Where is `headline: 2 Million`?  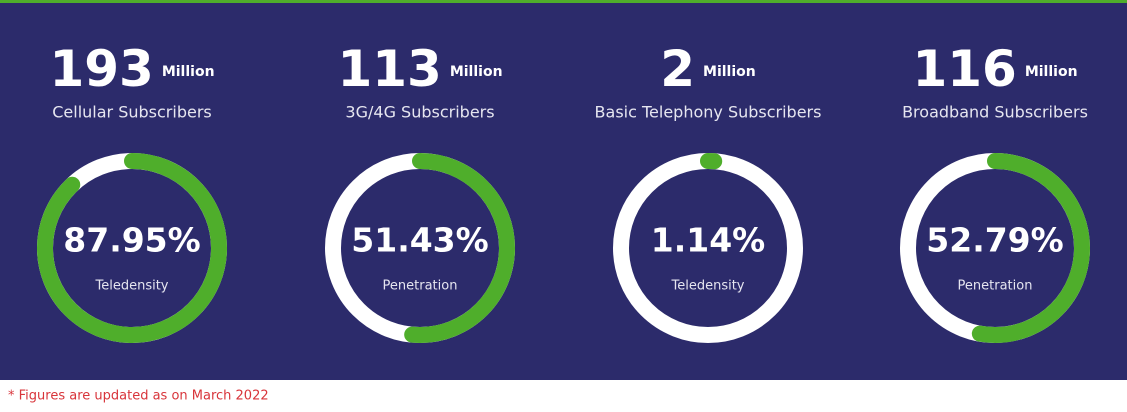
headline: 2 Million is located at coordinates (708, 69).